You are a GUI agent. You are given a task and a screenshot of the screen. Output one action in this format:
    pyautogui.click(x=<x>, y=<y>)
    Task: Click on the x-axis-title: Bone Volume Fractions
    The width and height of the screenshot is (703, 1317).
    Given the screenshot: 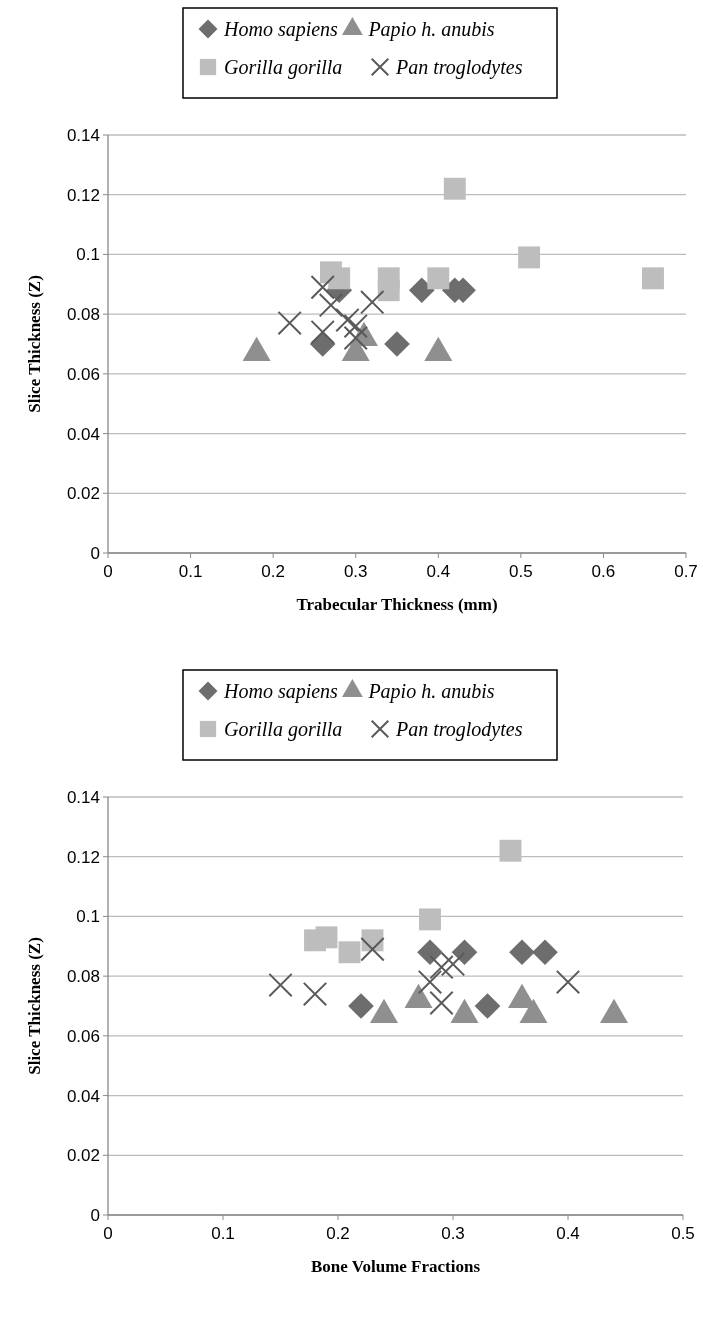 What is the action you would take?
    pyautogui.click(x=395, y=1266)
    